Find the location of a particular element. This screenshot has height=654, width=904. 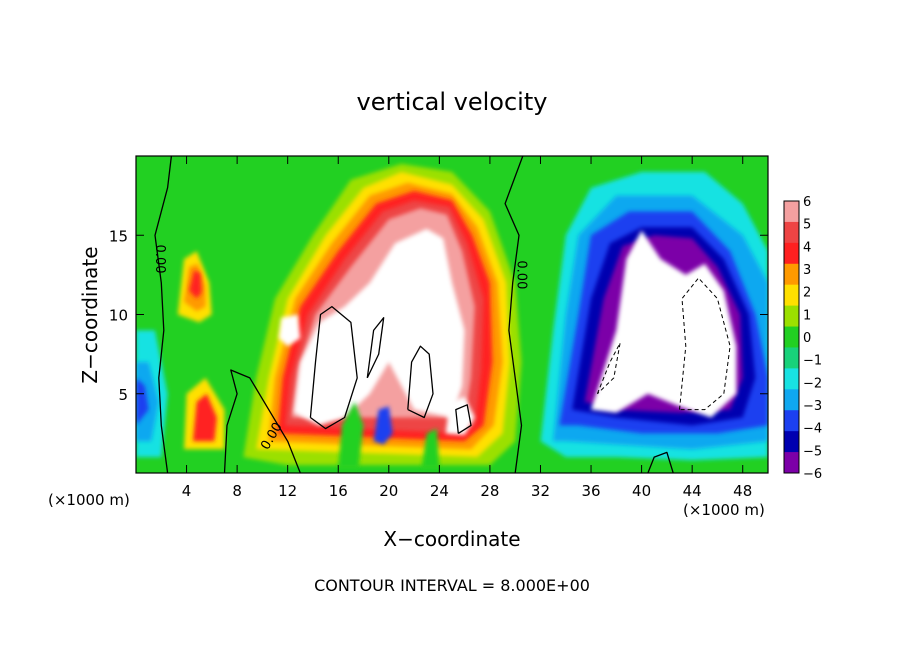

x-tick-label: 8 is located at coordinates (237, 491).